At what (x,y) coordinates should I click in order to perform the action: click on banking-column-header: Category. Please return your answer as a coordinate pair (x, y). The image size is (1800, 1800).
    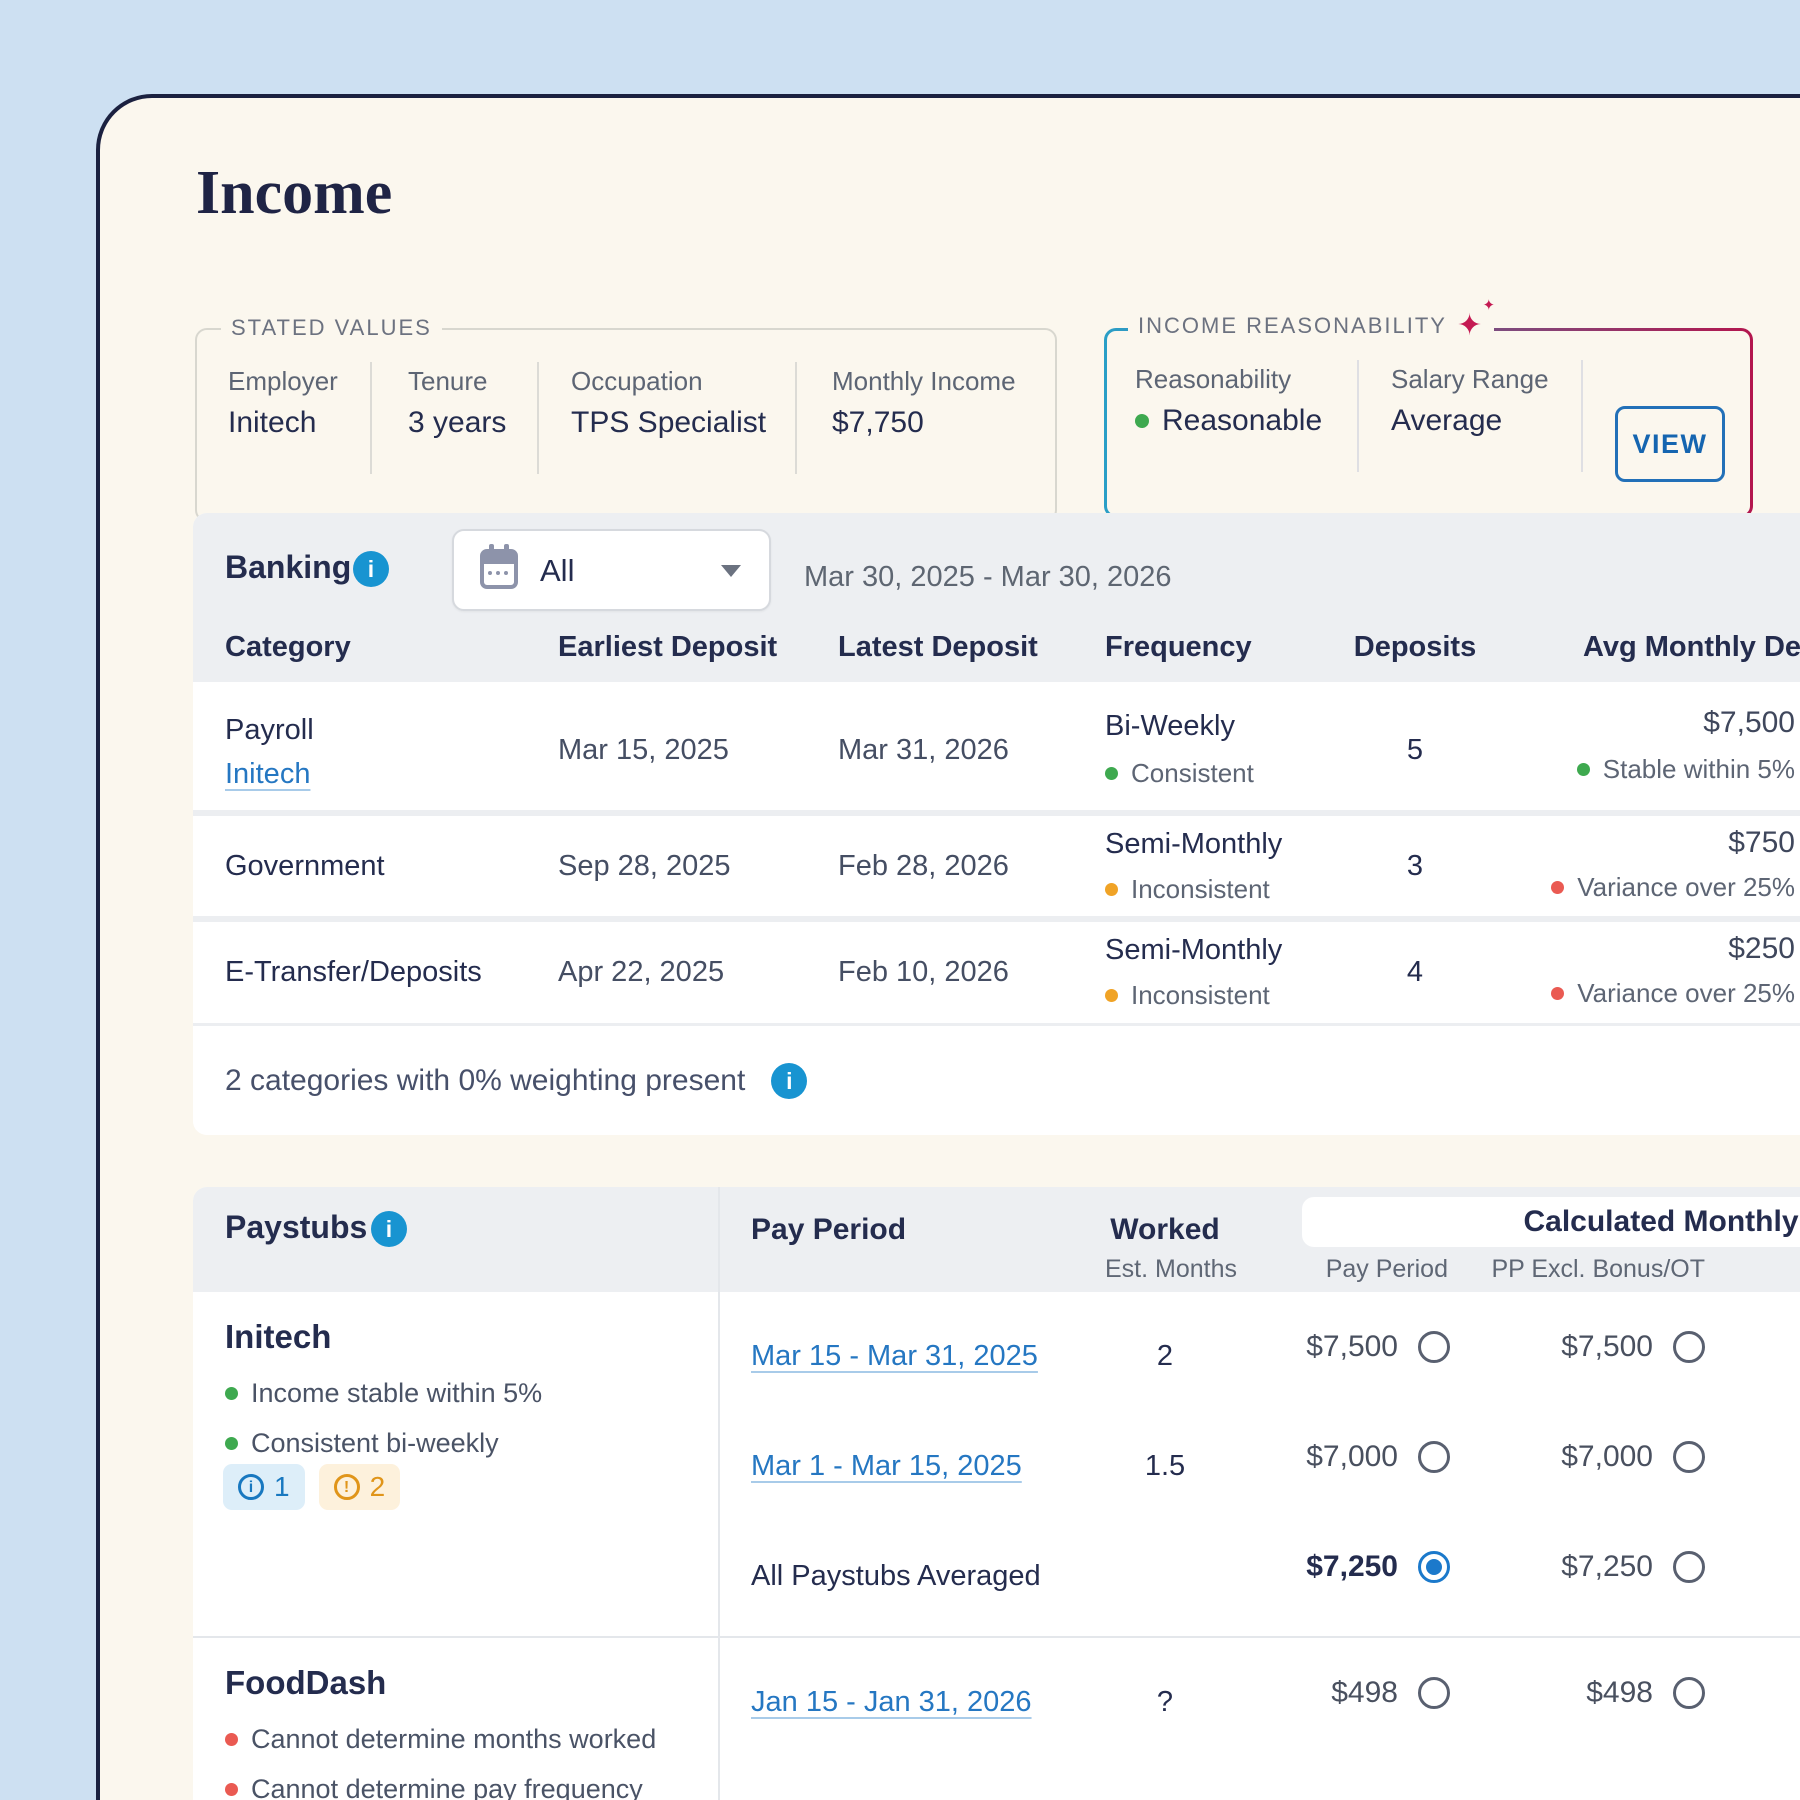
    Looking at the image, I should click on (288, 647).